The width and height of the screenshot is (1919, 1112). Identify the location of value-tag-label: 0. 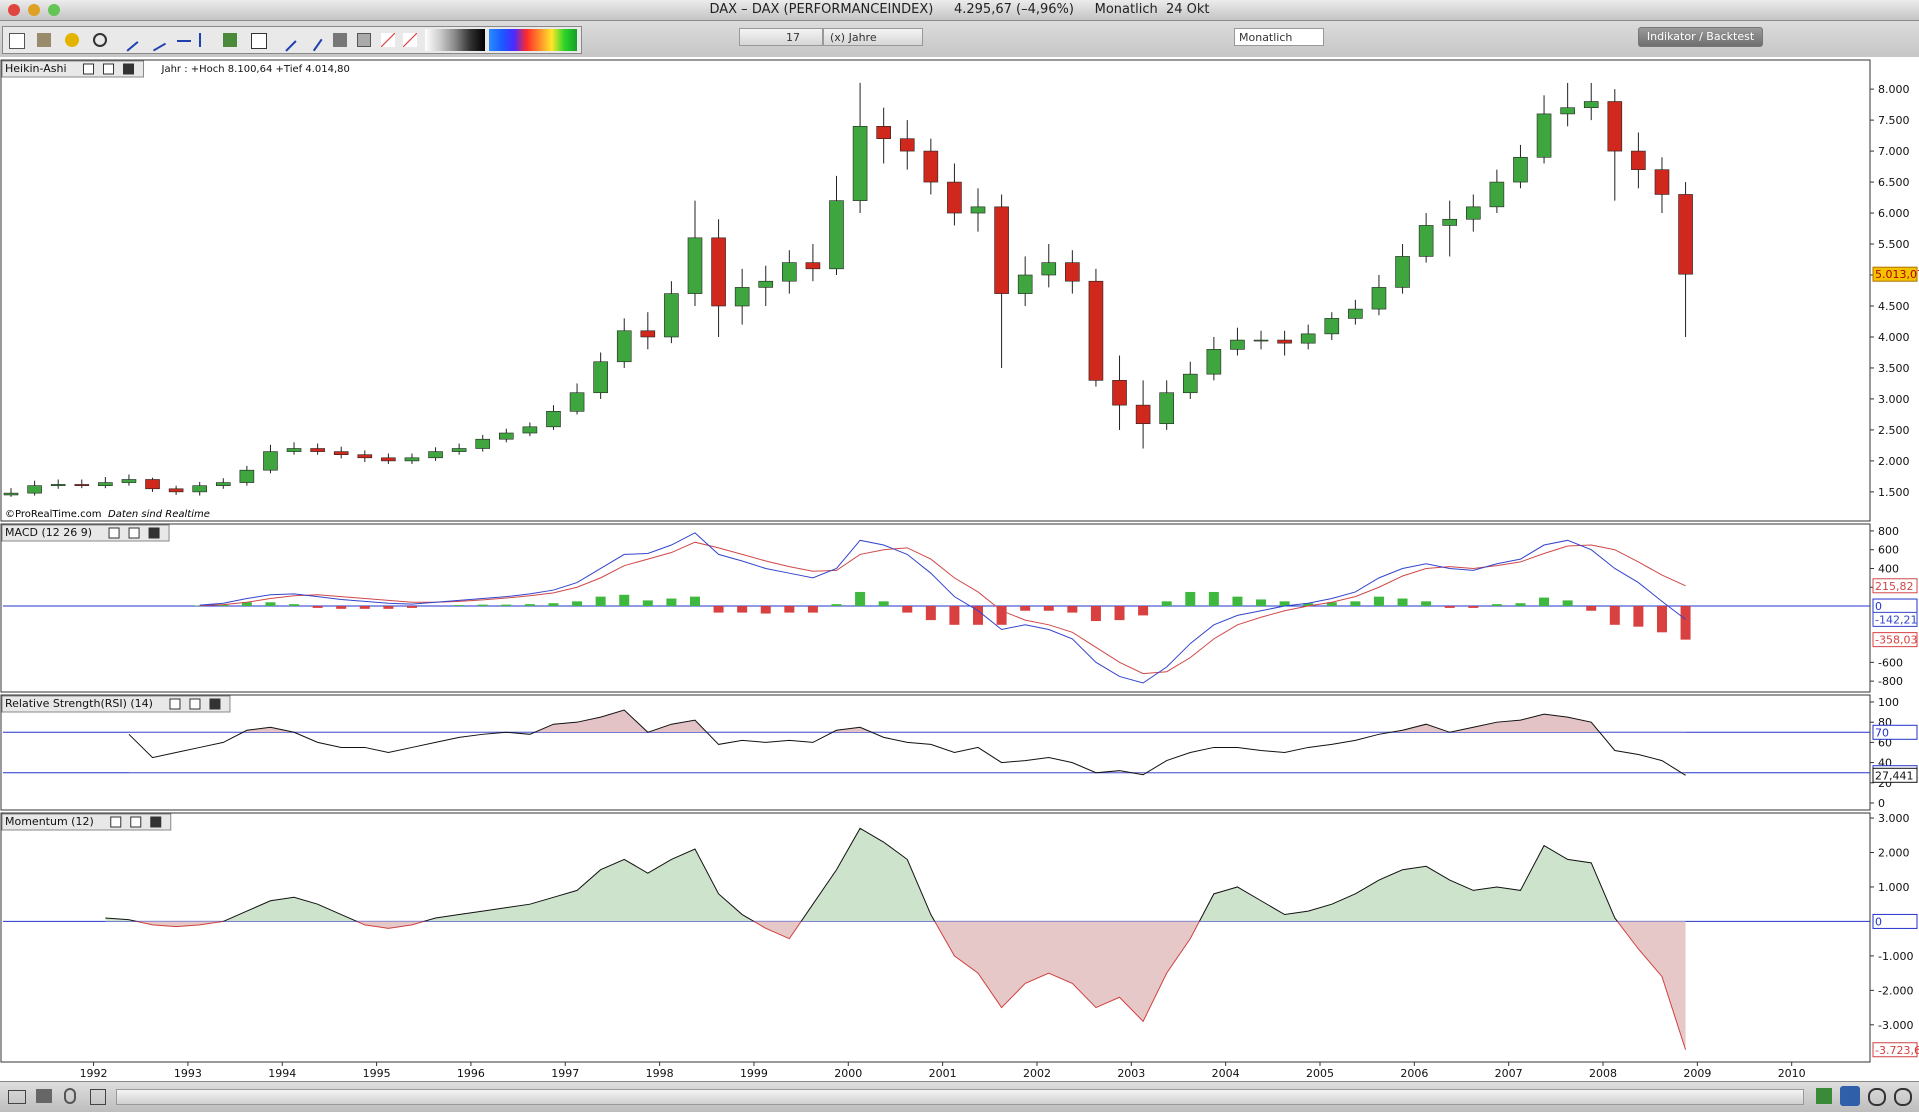
(1878, 921).